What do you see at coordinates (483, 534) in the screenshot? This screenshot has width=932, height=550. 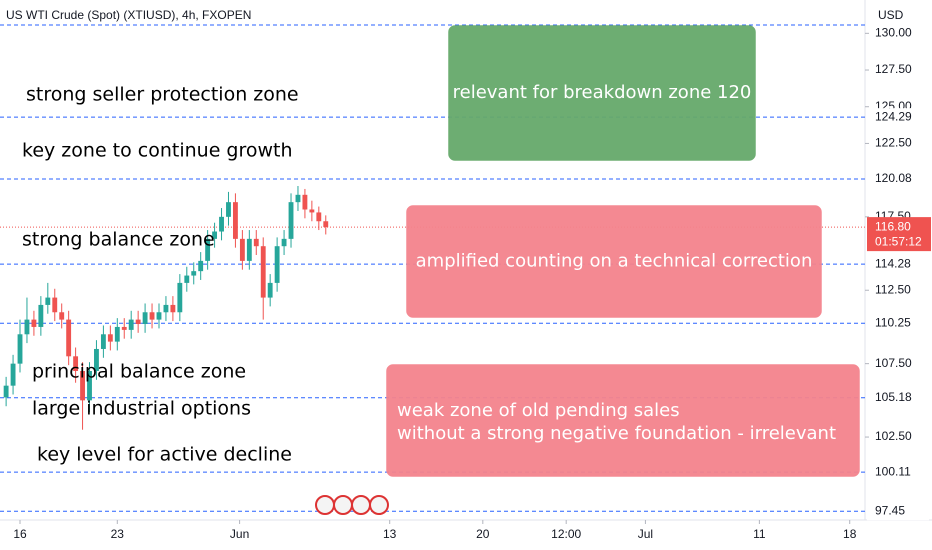 I see `x-tick-label: 20` at bounding box center [483, 534].